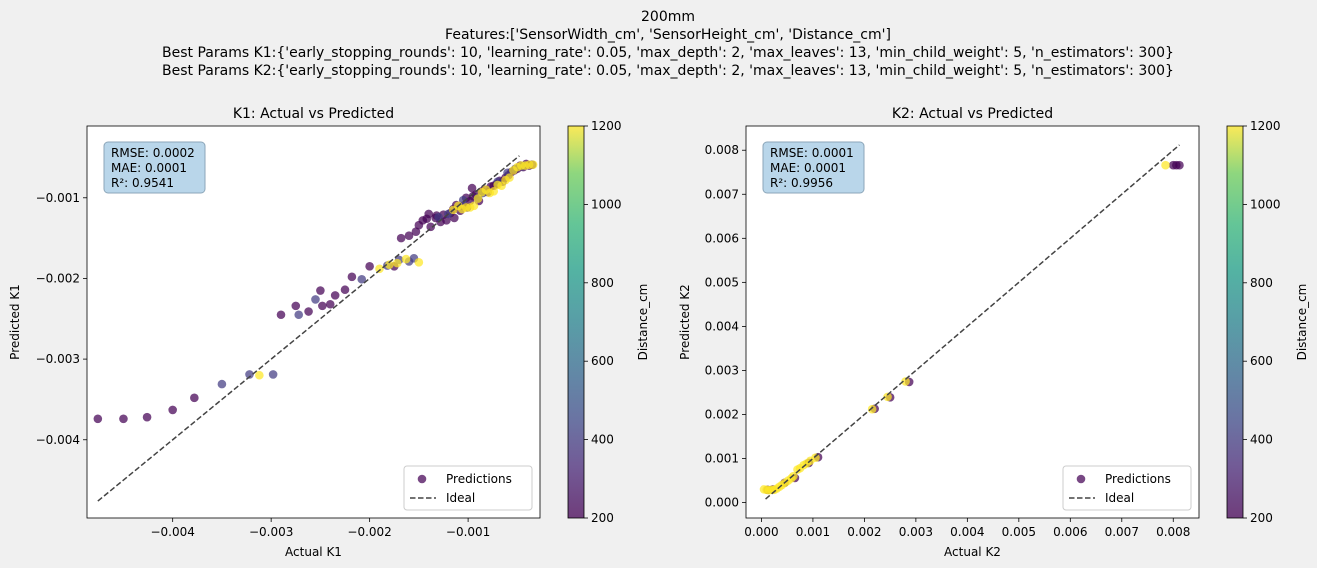 Image resolution: width=1317 pixels, height=568 pixels. I want to click on y-tick-label: 0.004, so click(722, 326).